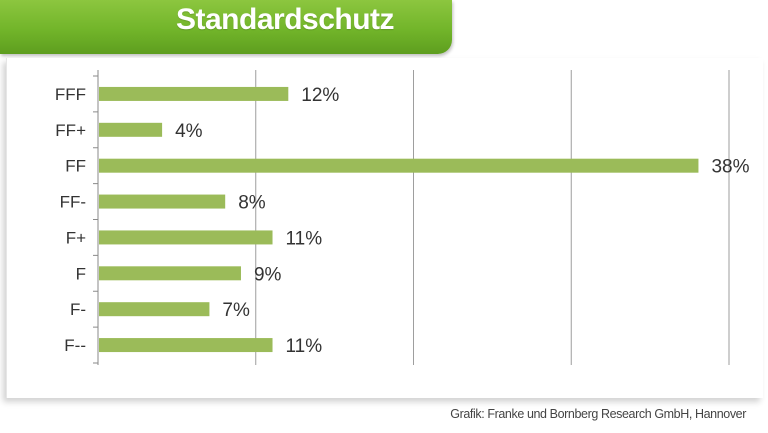 This screenshot has height=433, width=768. What do you see at coordinates (268, 274) in the screenshot?
I see `value-label: 9%` at bounding box center [268, 274].